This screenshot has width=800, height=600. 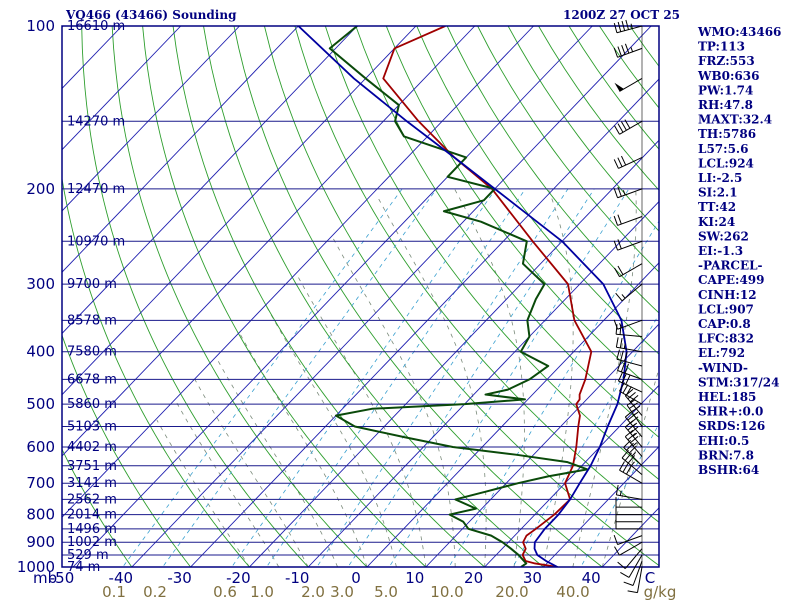 What do you see at coordinates (92, 379) in the screenshot?
I see `height-label: 6678 m` at bounding box center [92, 379].